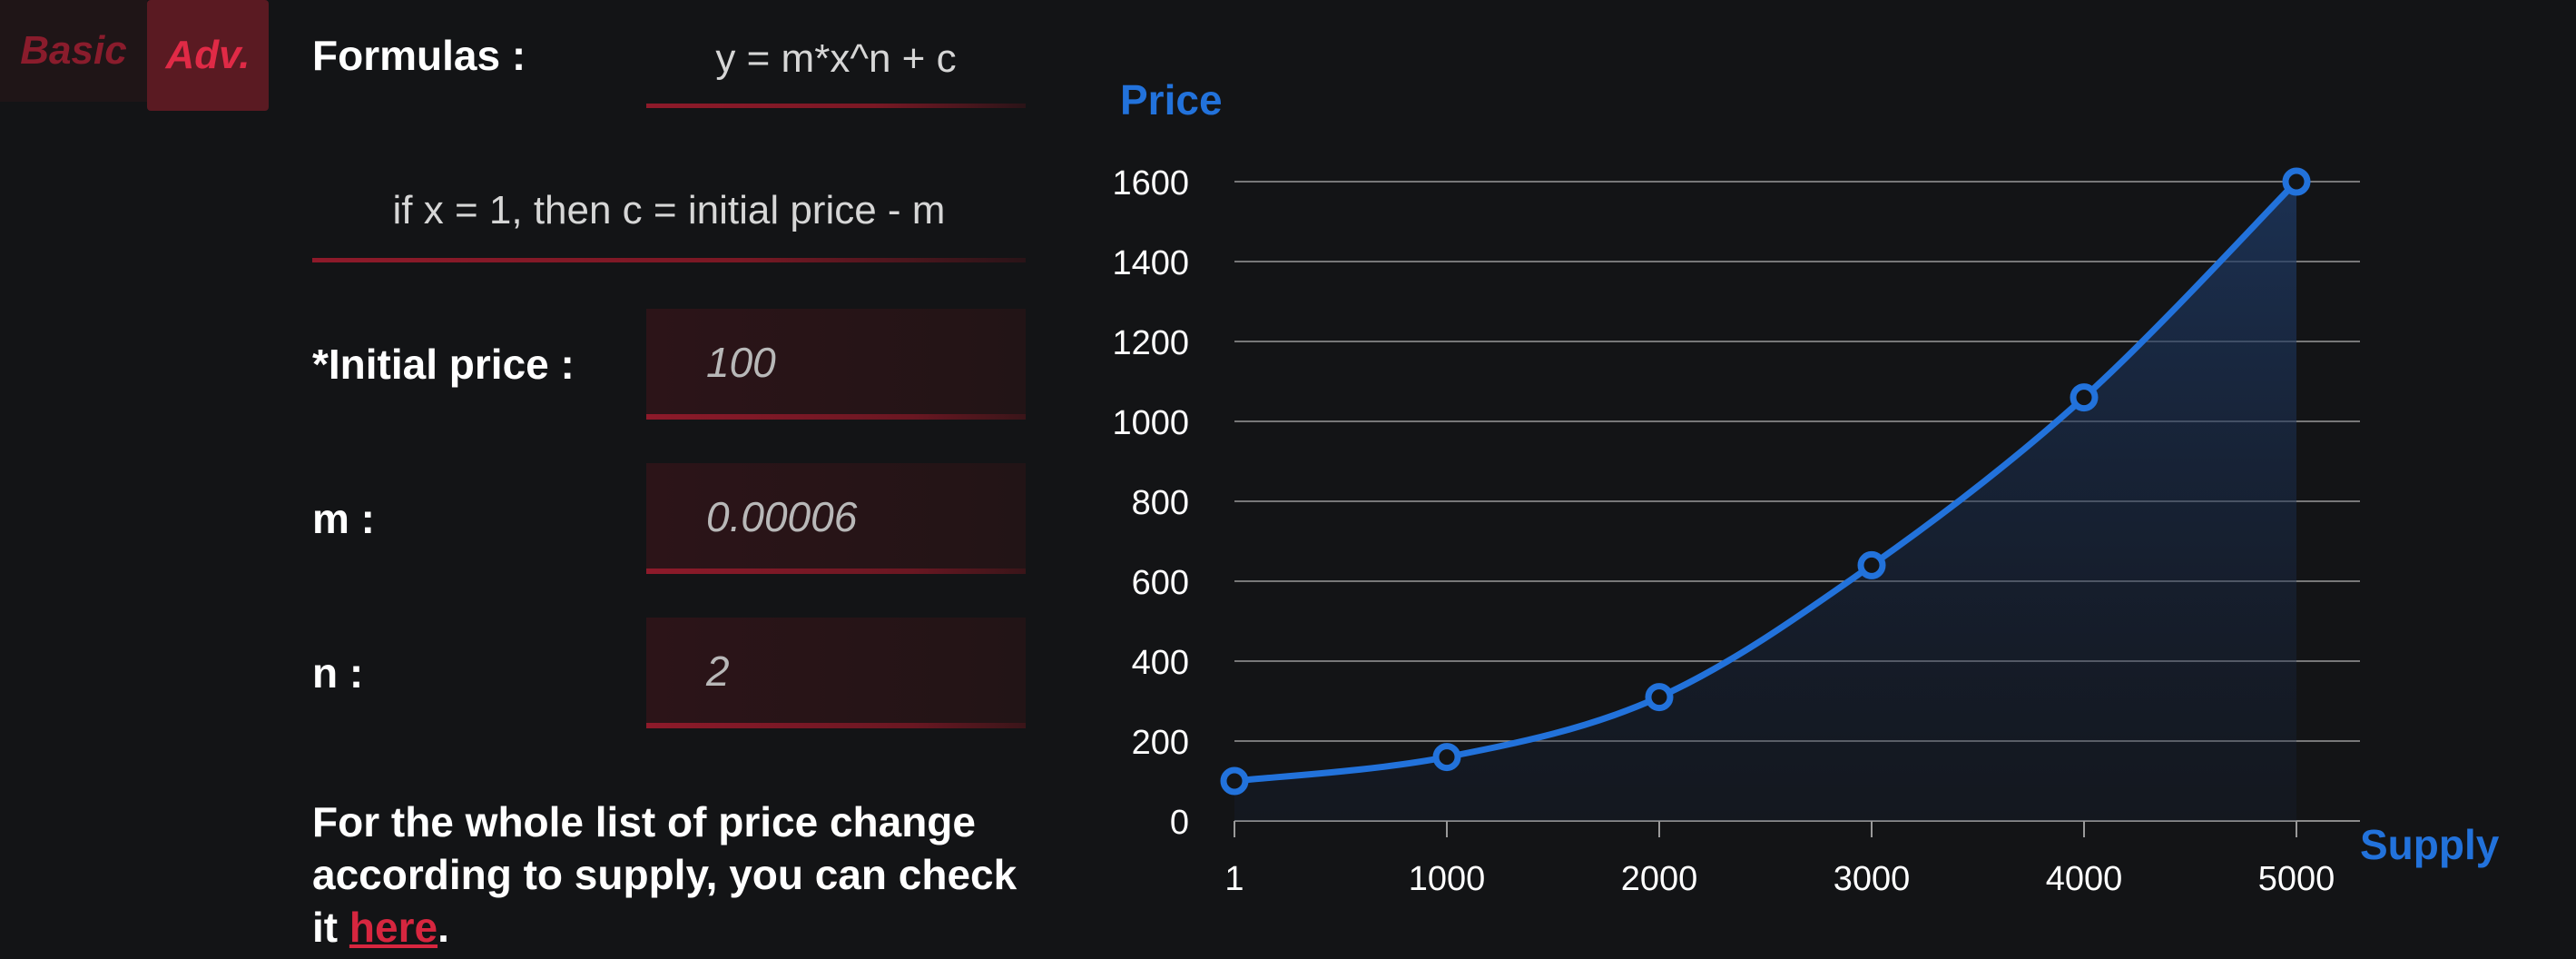  What do you see at coordinates (1179, 823) in the screenshot?
I see `y-tick-label-0: 0` at bounding box center [1179, 823].